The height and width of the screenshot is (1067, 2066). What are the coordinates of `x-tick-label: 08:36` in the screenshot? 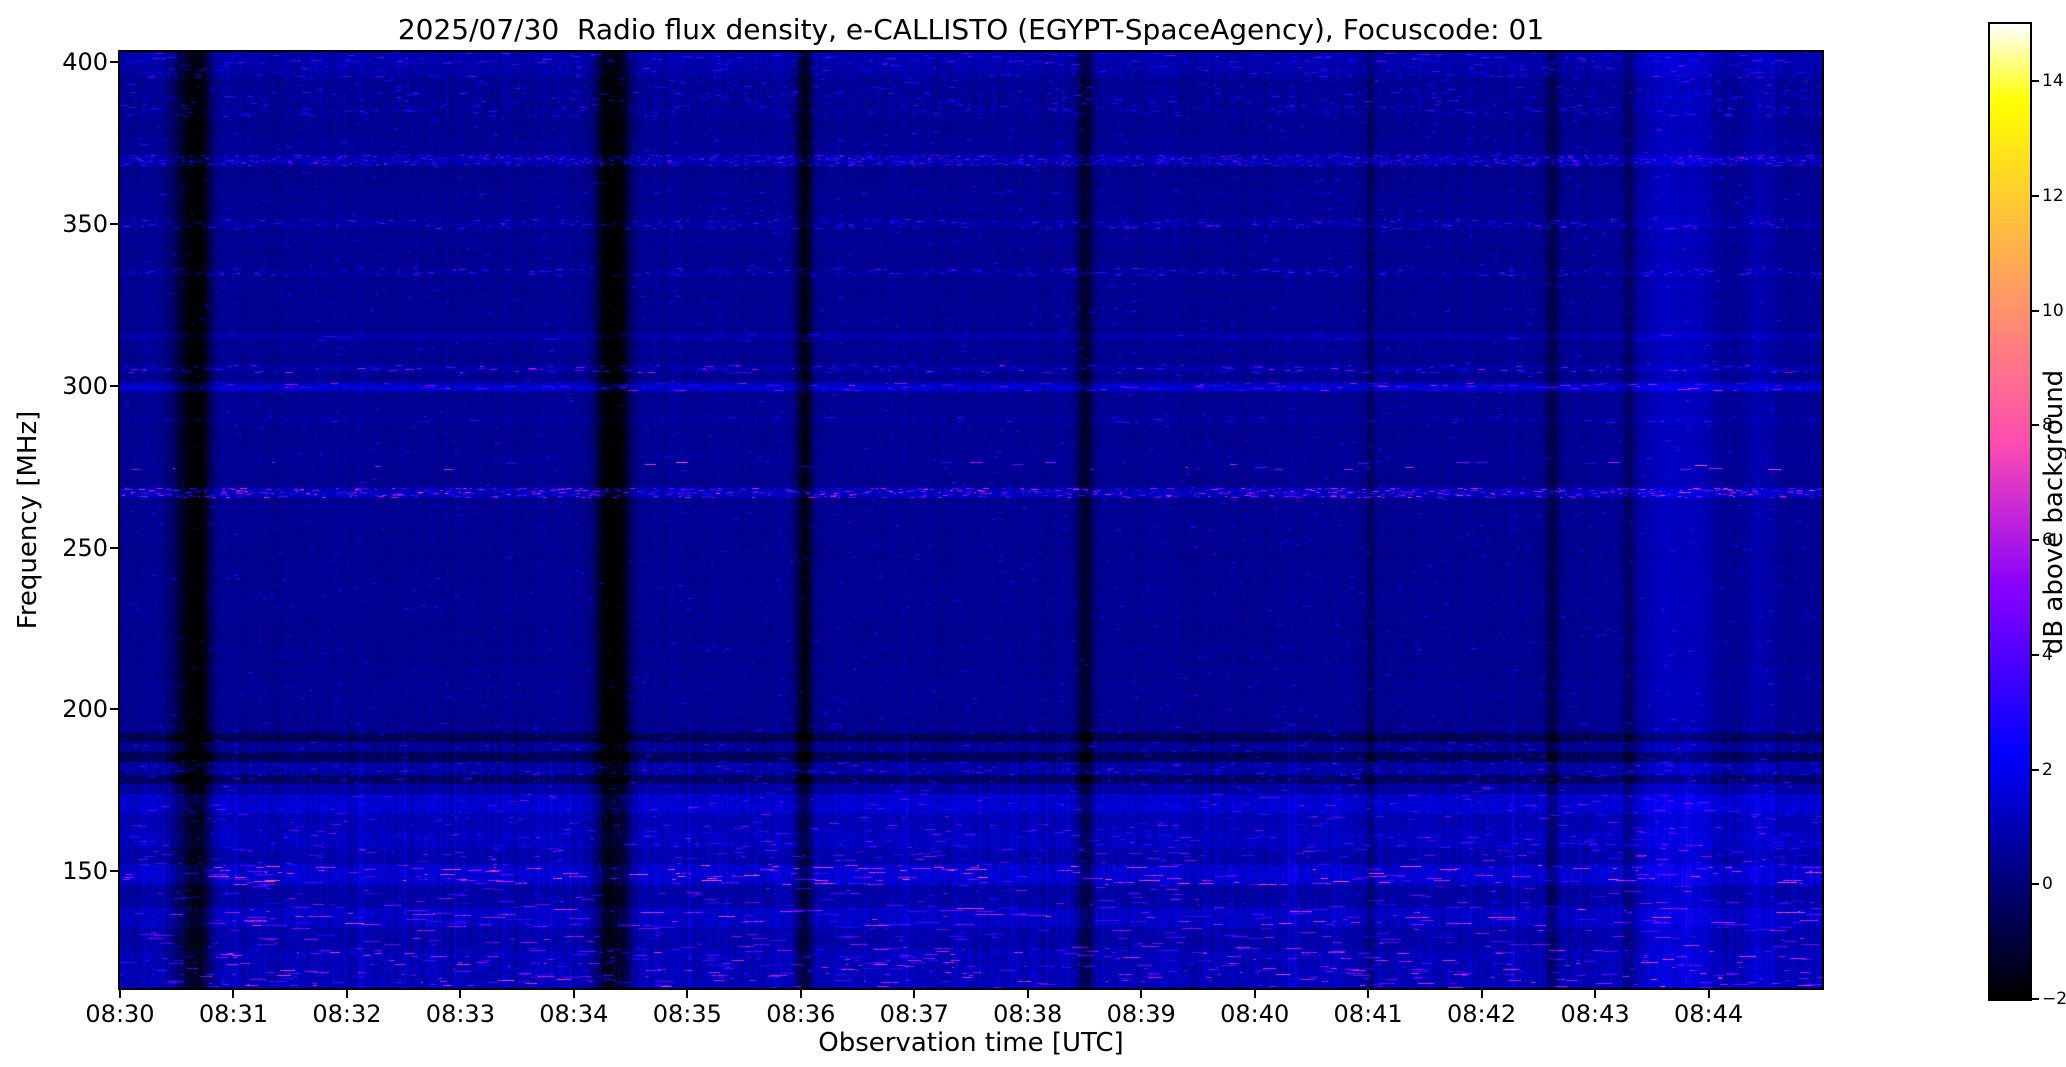 It's located at (801, 1014).